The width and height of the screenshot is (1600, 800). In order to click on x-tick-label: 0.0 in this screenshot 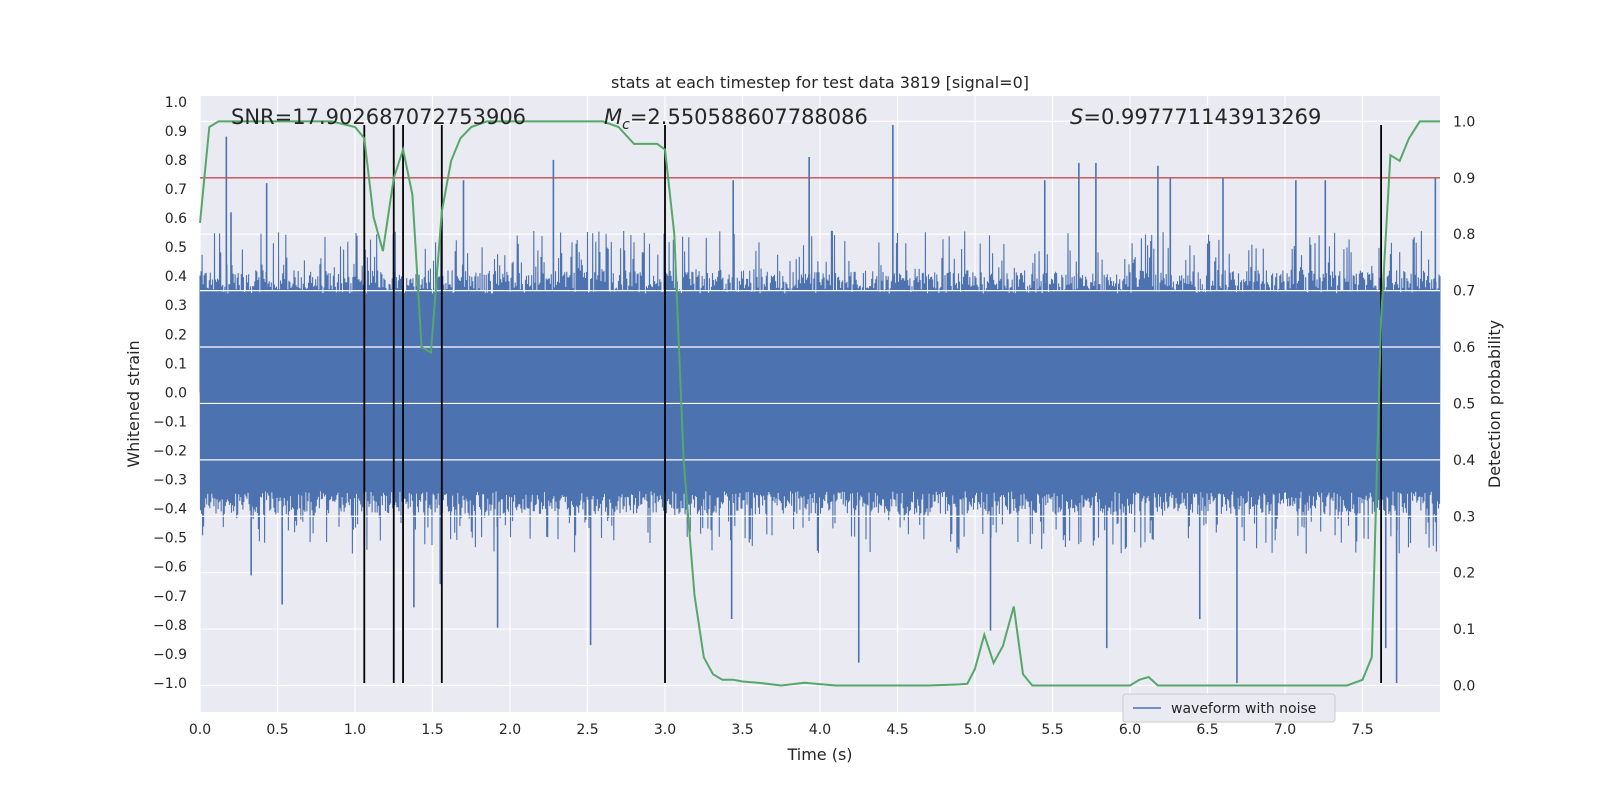, I will do `click(200, 730)`.